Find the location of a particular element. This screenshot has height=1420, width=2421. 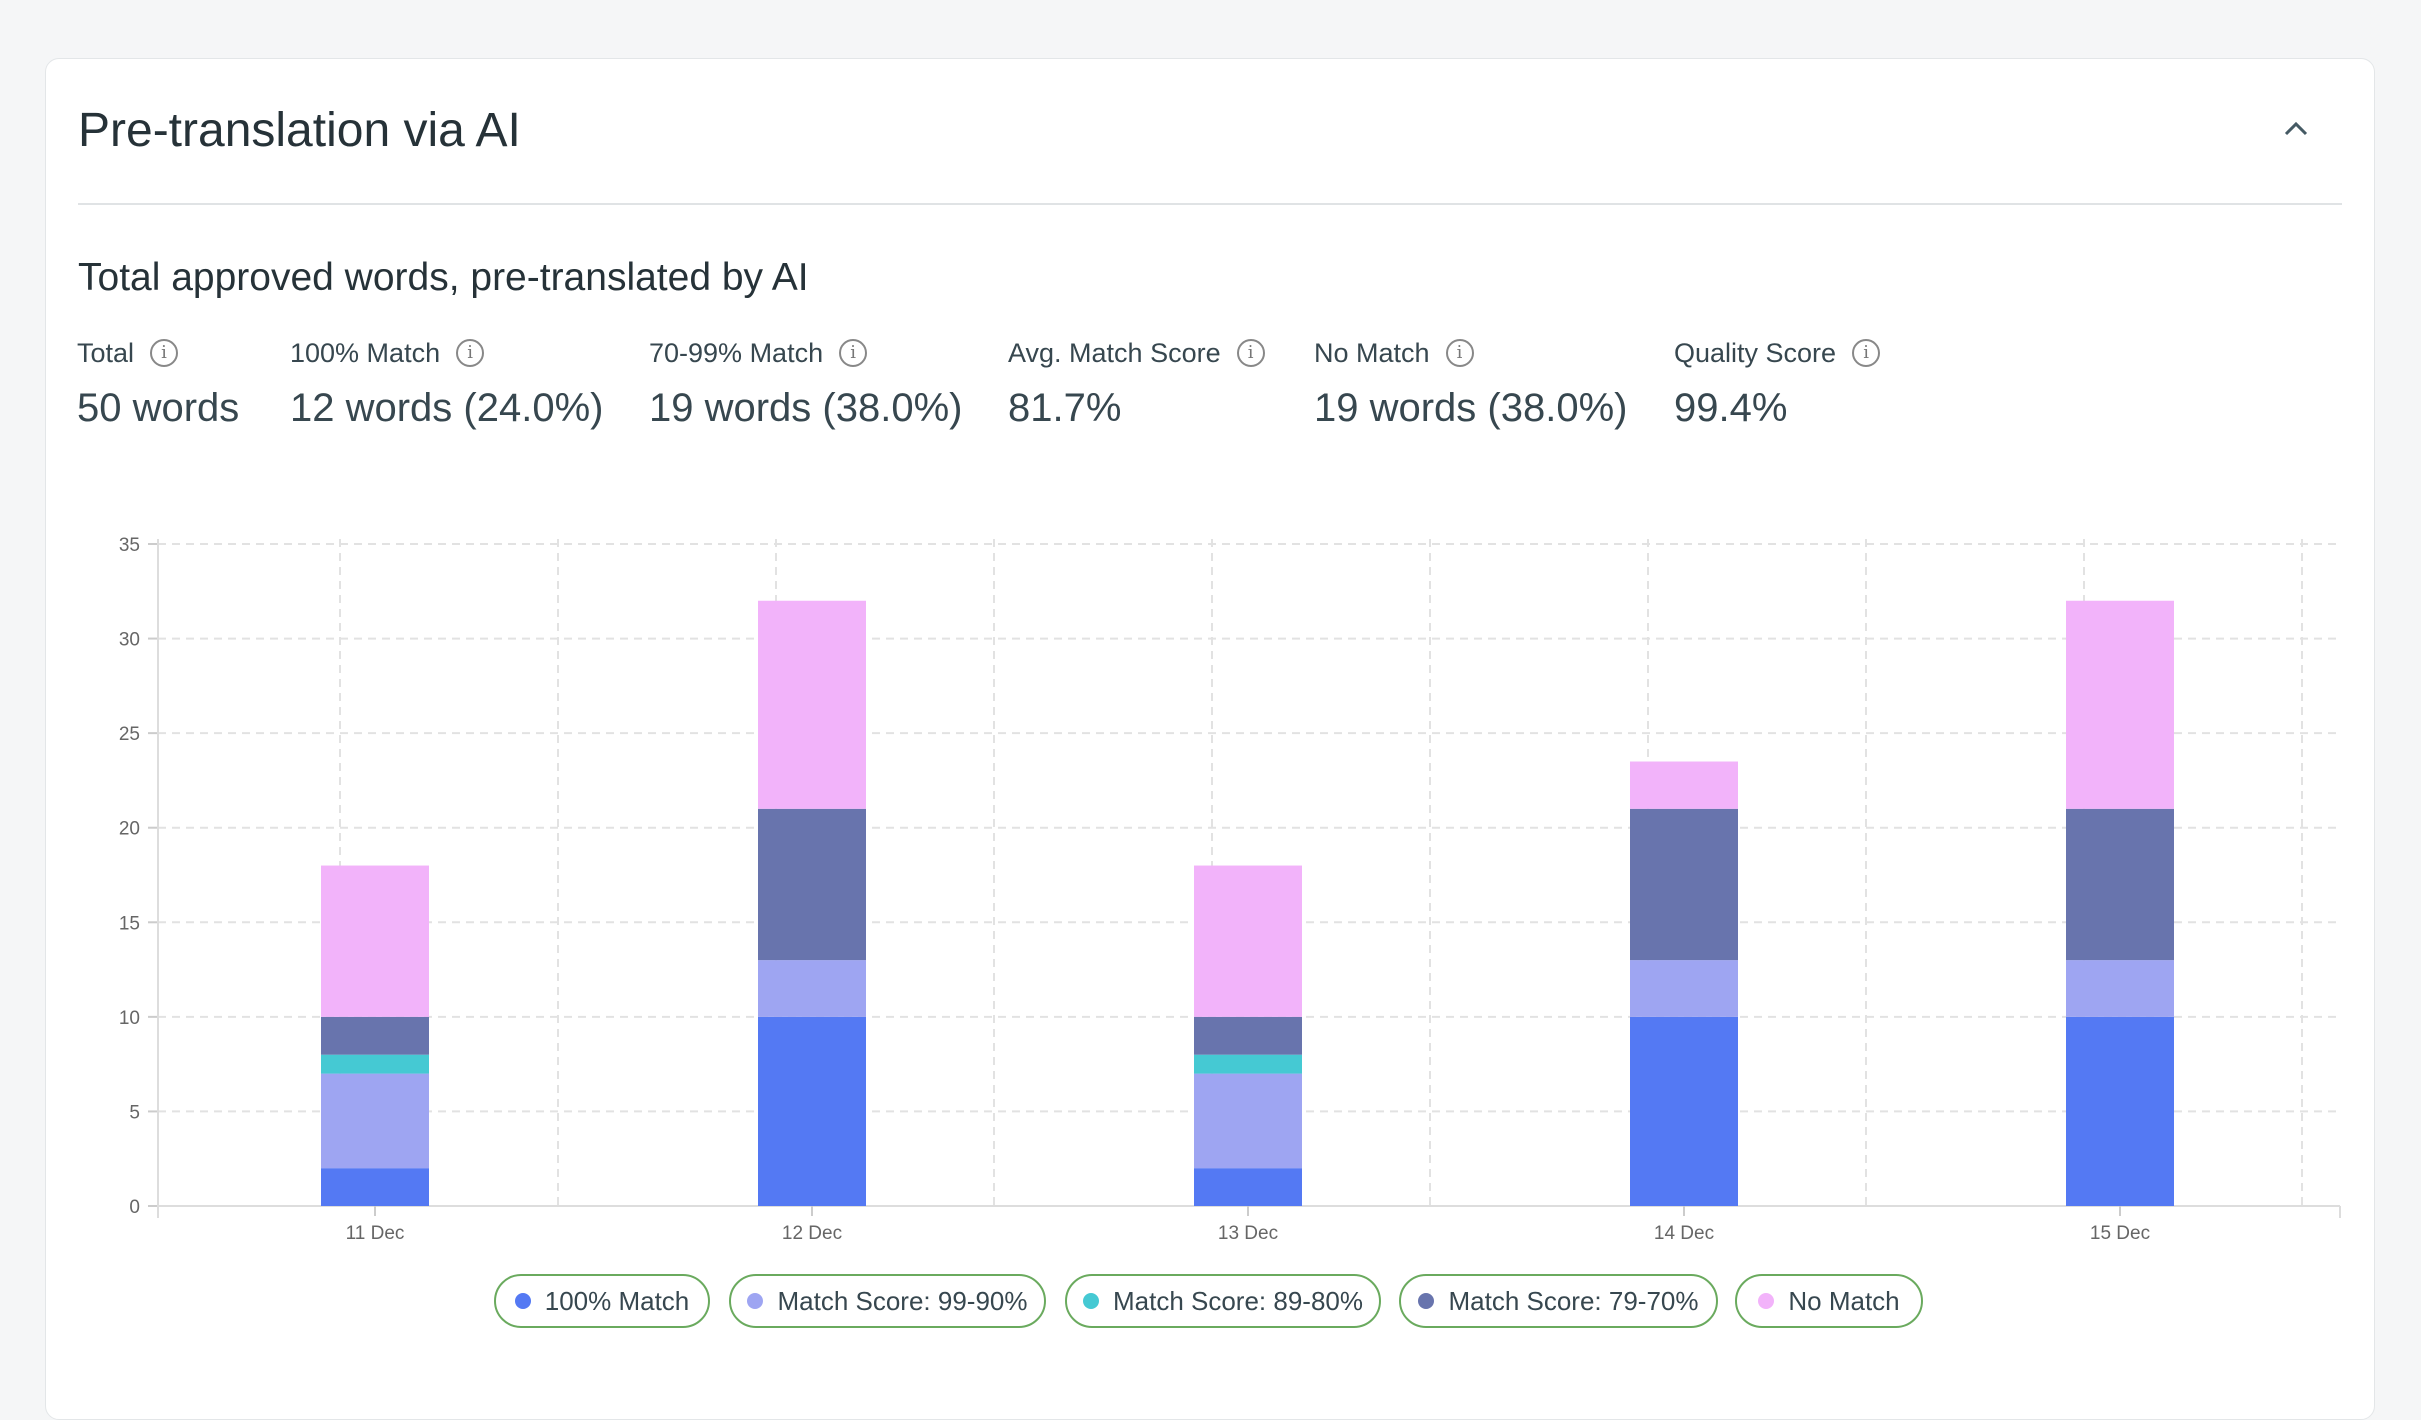

x-tick-label: 12 Dec is located at coordinates (812, 1233).